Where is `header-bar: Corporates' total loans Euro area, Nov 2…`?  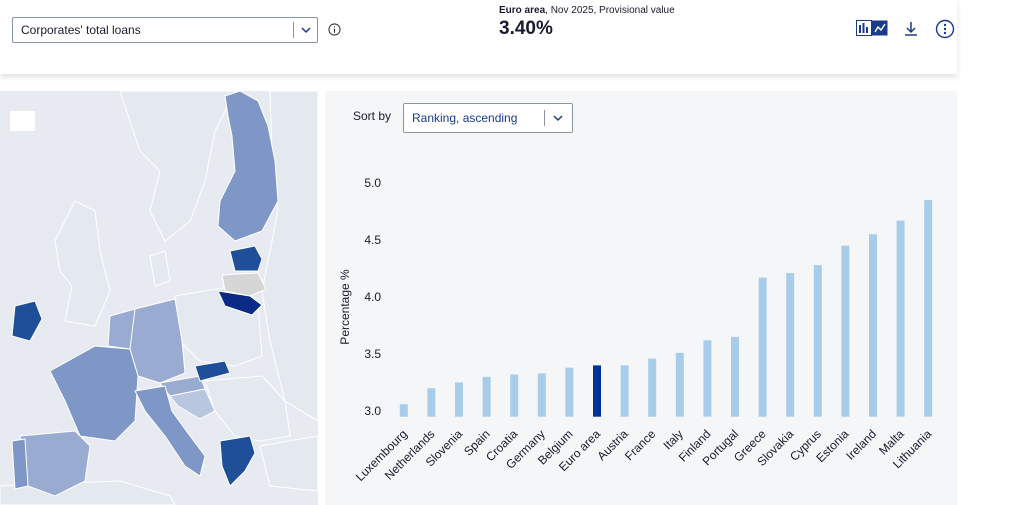 header-bar: Corporates' total loans Euro area, Nov 2… is located at coordinates (478, 37).